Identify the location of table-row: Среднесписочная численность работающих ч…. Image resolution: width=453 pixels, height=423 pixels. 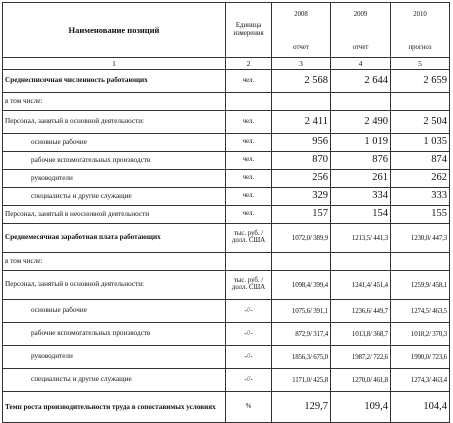
(226, 81).